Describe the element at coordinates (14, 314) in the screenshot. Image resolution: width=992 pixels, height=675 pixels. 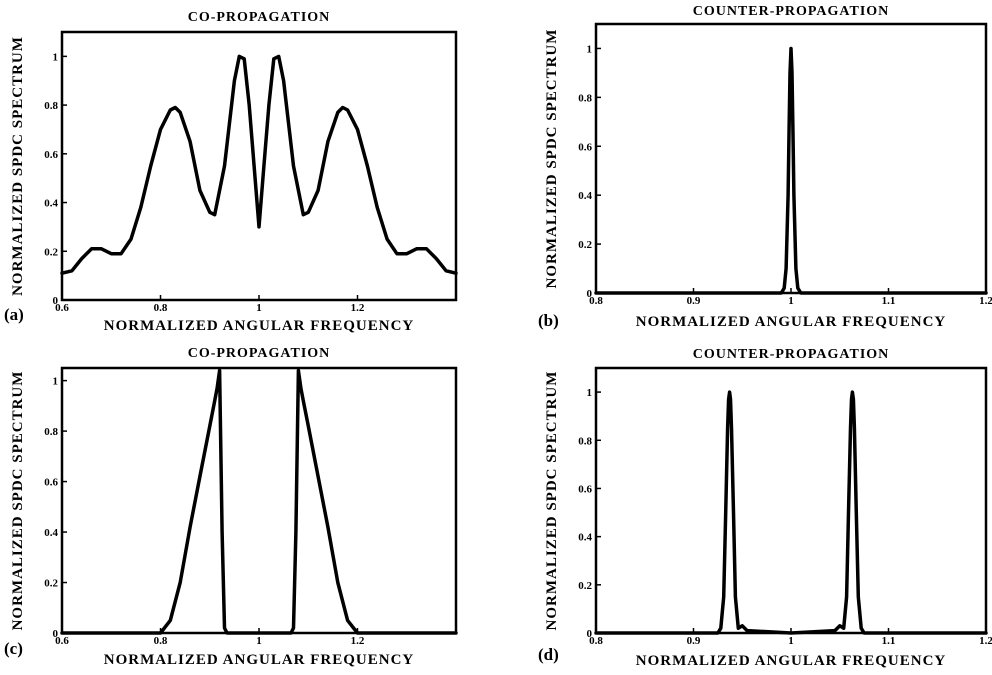
I see `panel-letter: (a)` at that location.